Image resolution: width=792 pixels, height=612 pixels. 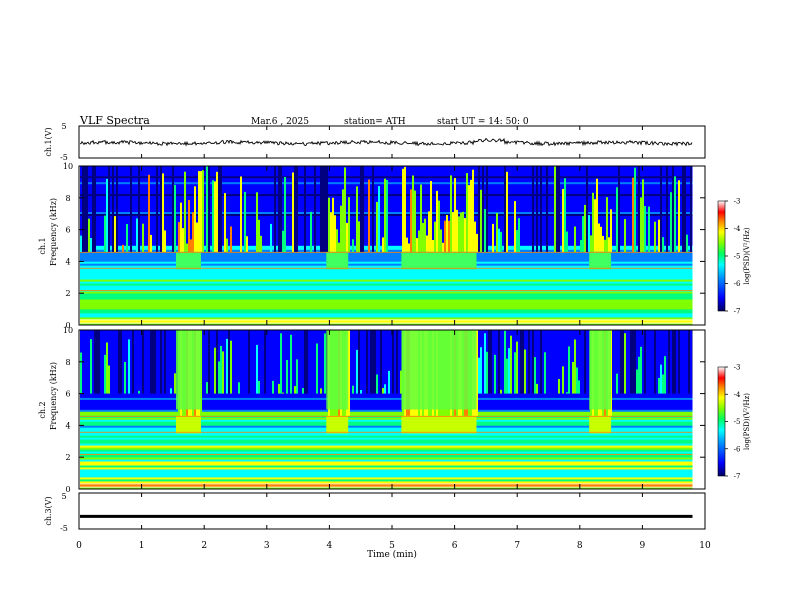 What do you see at coordinates (737, 477) in the screenshot?
I see `colorbar-tick-label: -7` at bounding box center [737, 477].